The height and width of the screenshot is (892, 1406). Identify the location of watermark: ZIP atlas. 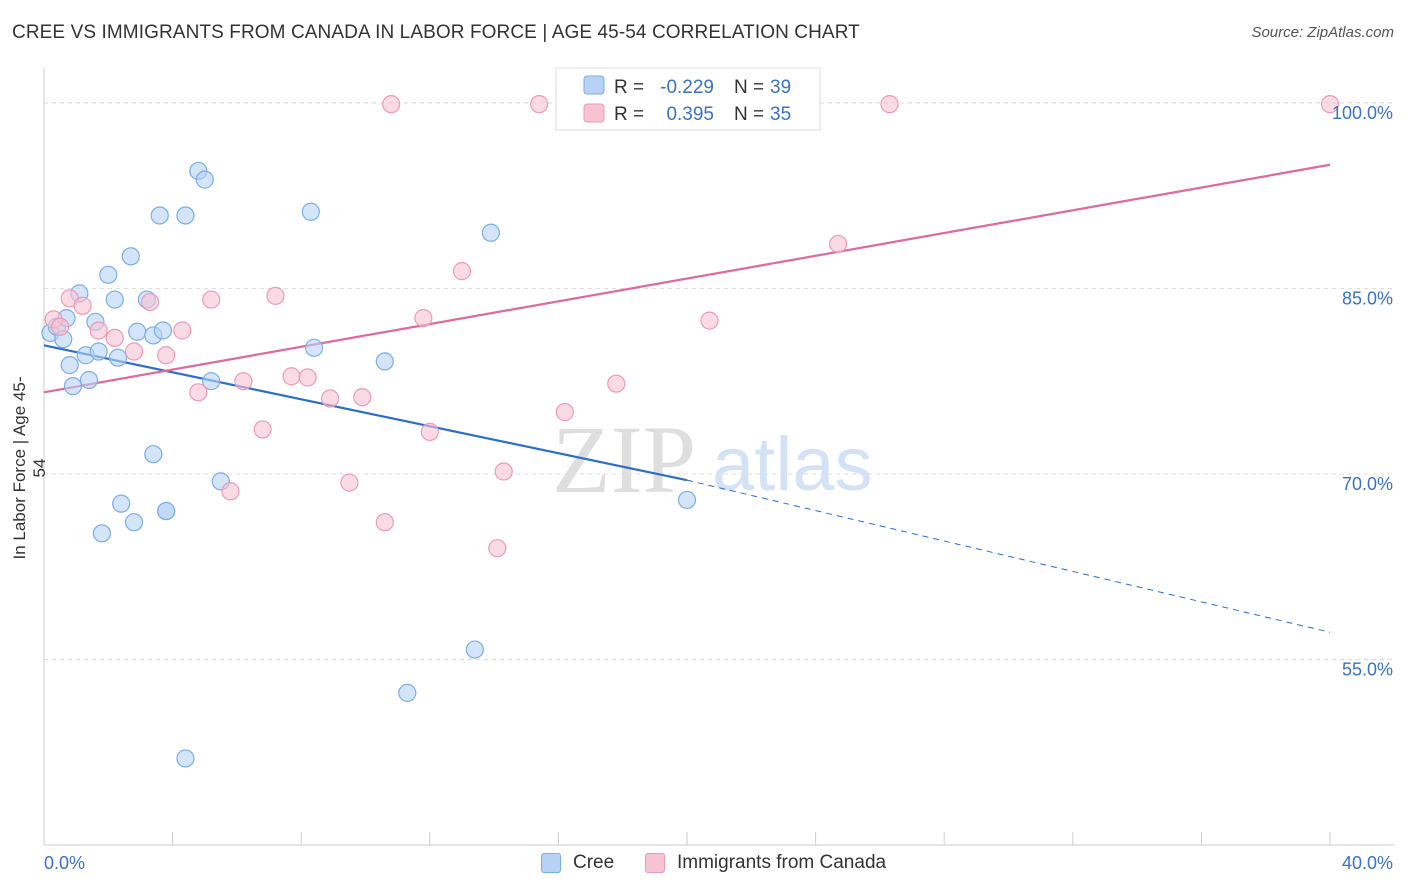
(712, 459).